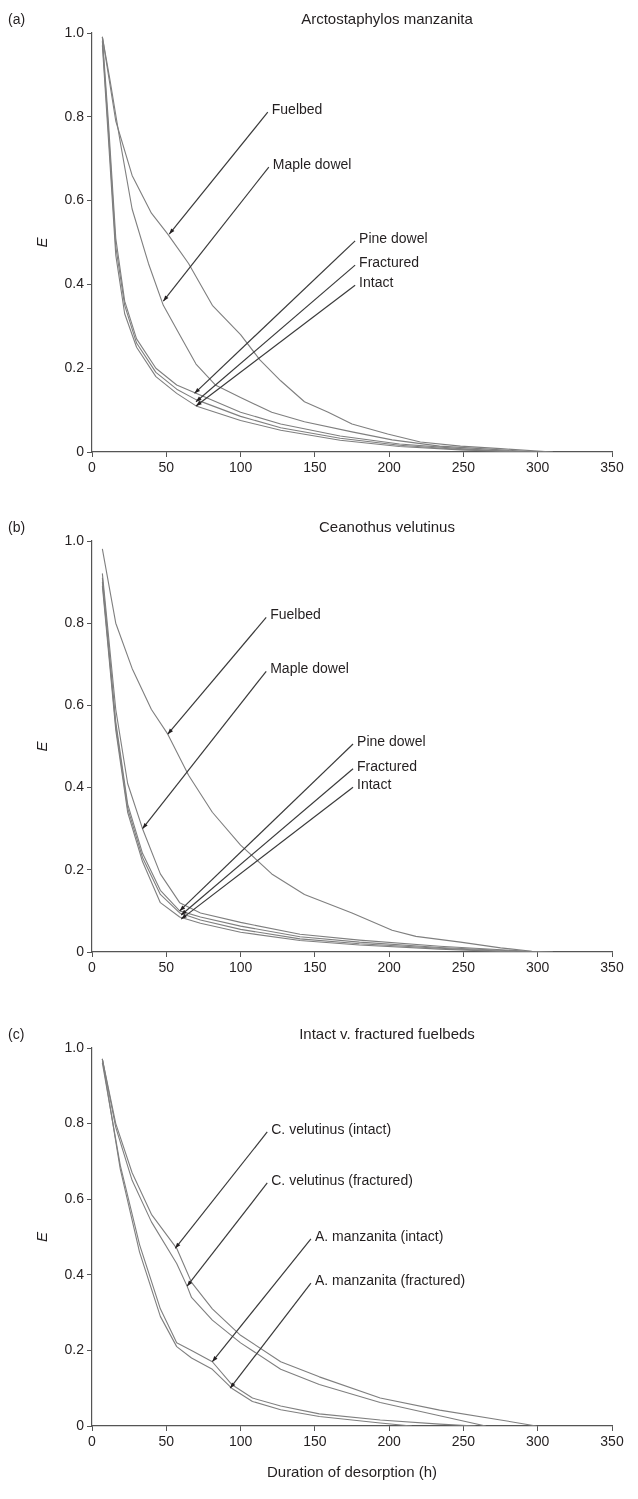 The height and width of the screenshot is (1499, 638). I want to click on annotation: A. manzanita (intact), so click(379, 1235).